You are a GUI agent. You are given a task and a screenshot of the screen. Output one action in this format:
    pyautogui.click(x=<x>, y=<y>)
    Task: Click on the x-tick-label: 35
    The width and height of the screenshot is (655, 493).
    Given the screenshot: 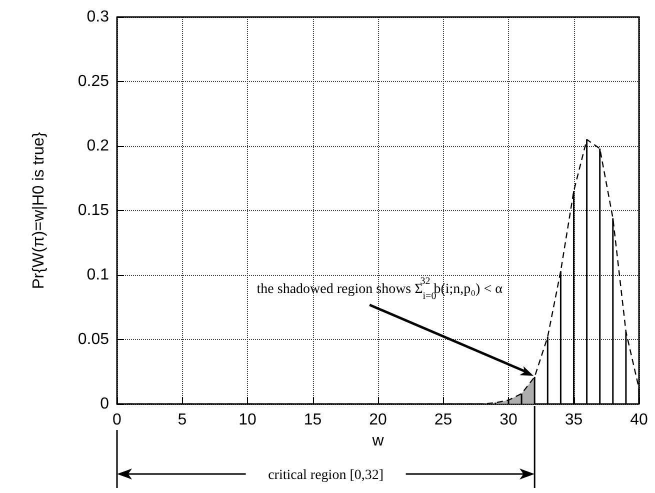 What is the action you would take?
    pyautogui.click(x=573, y=420)
    